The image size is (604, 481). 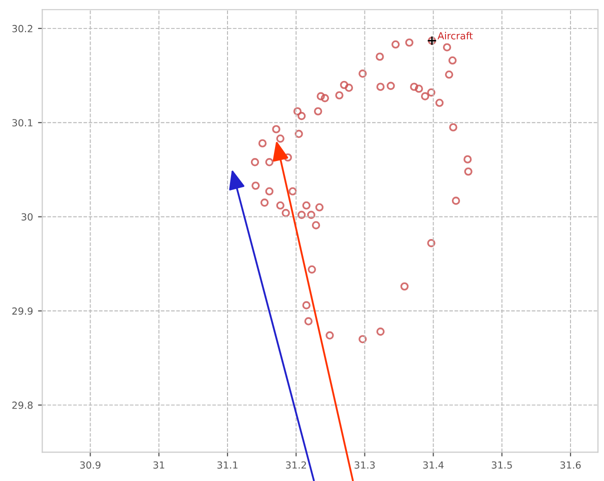 What do you see at coordinates (27, 217) in the screenshot?
I see `y-tick-label: 30` at bounding box center [27, 217].